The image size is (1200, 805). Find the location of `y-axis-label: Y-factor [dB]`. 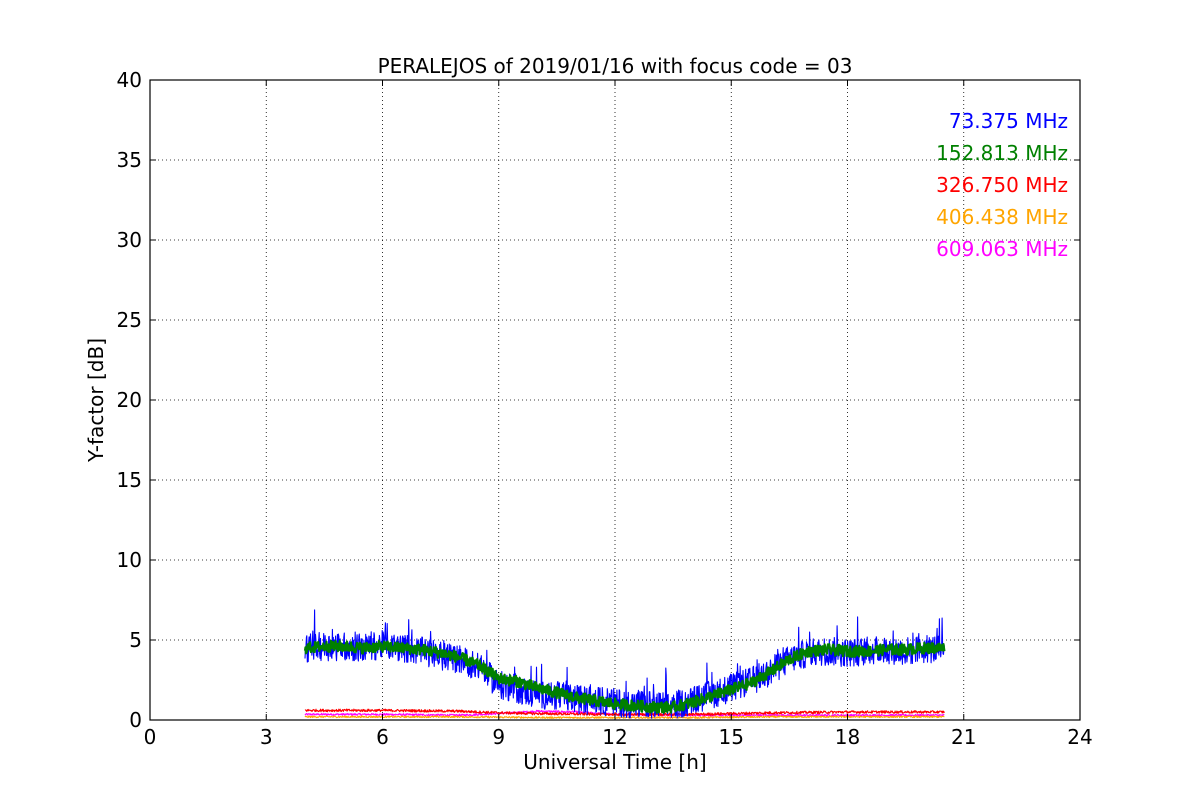

y-axis-label: Y-factor [dB] is located at coordinates (96, 400).